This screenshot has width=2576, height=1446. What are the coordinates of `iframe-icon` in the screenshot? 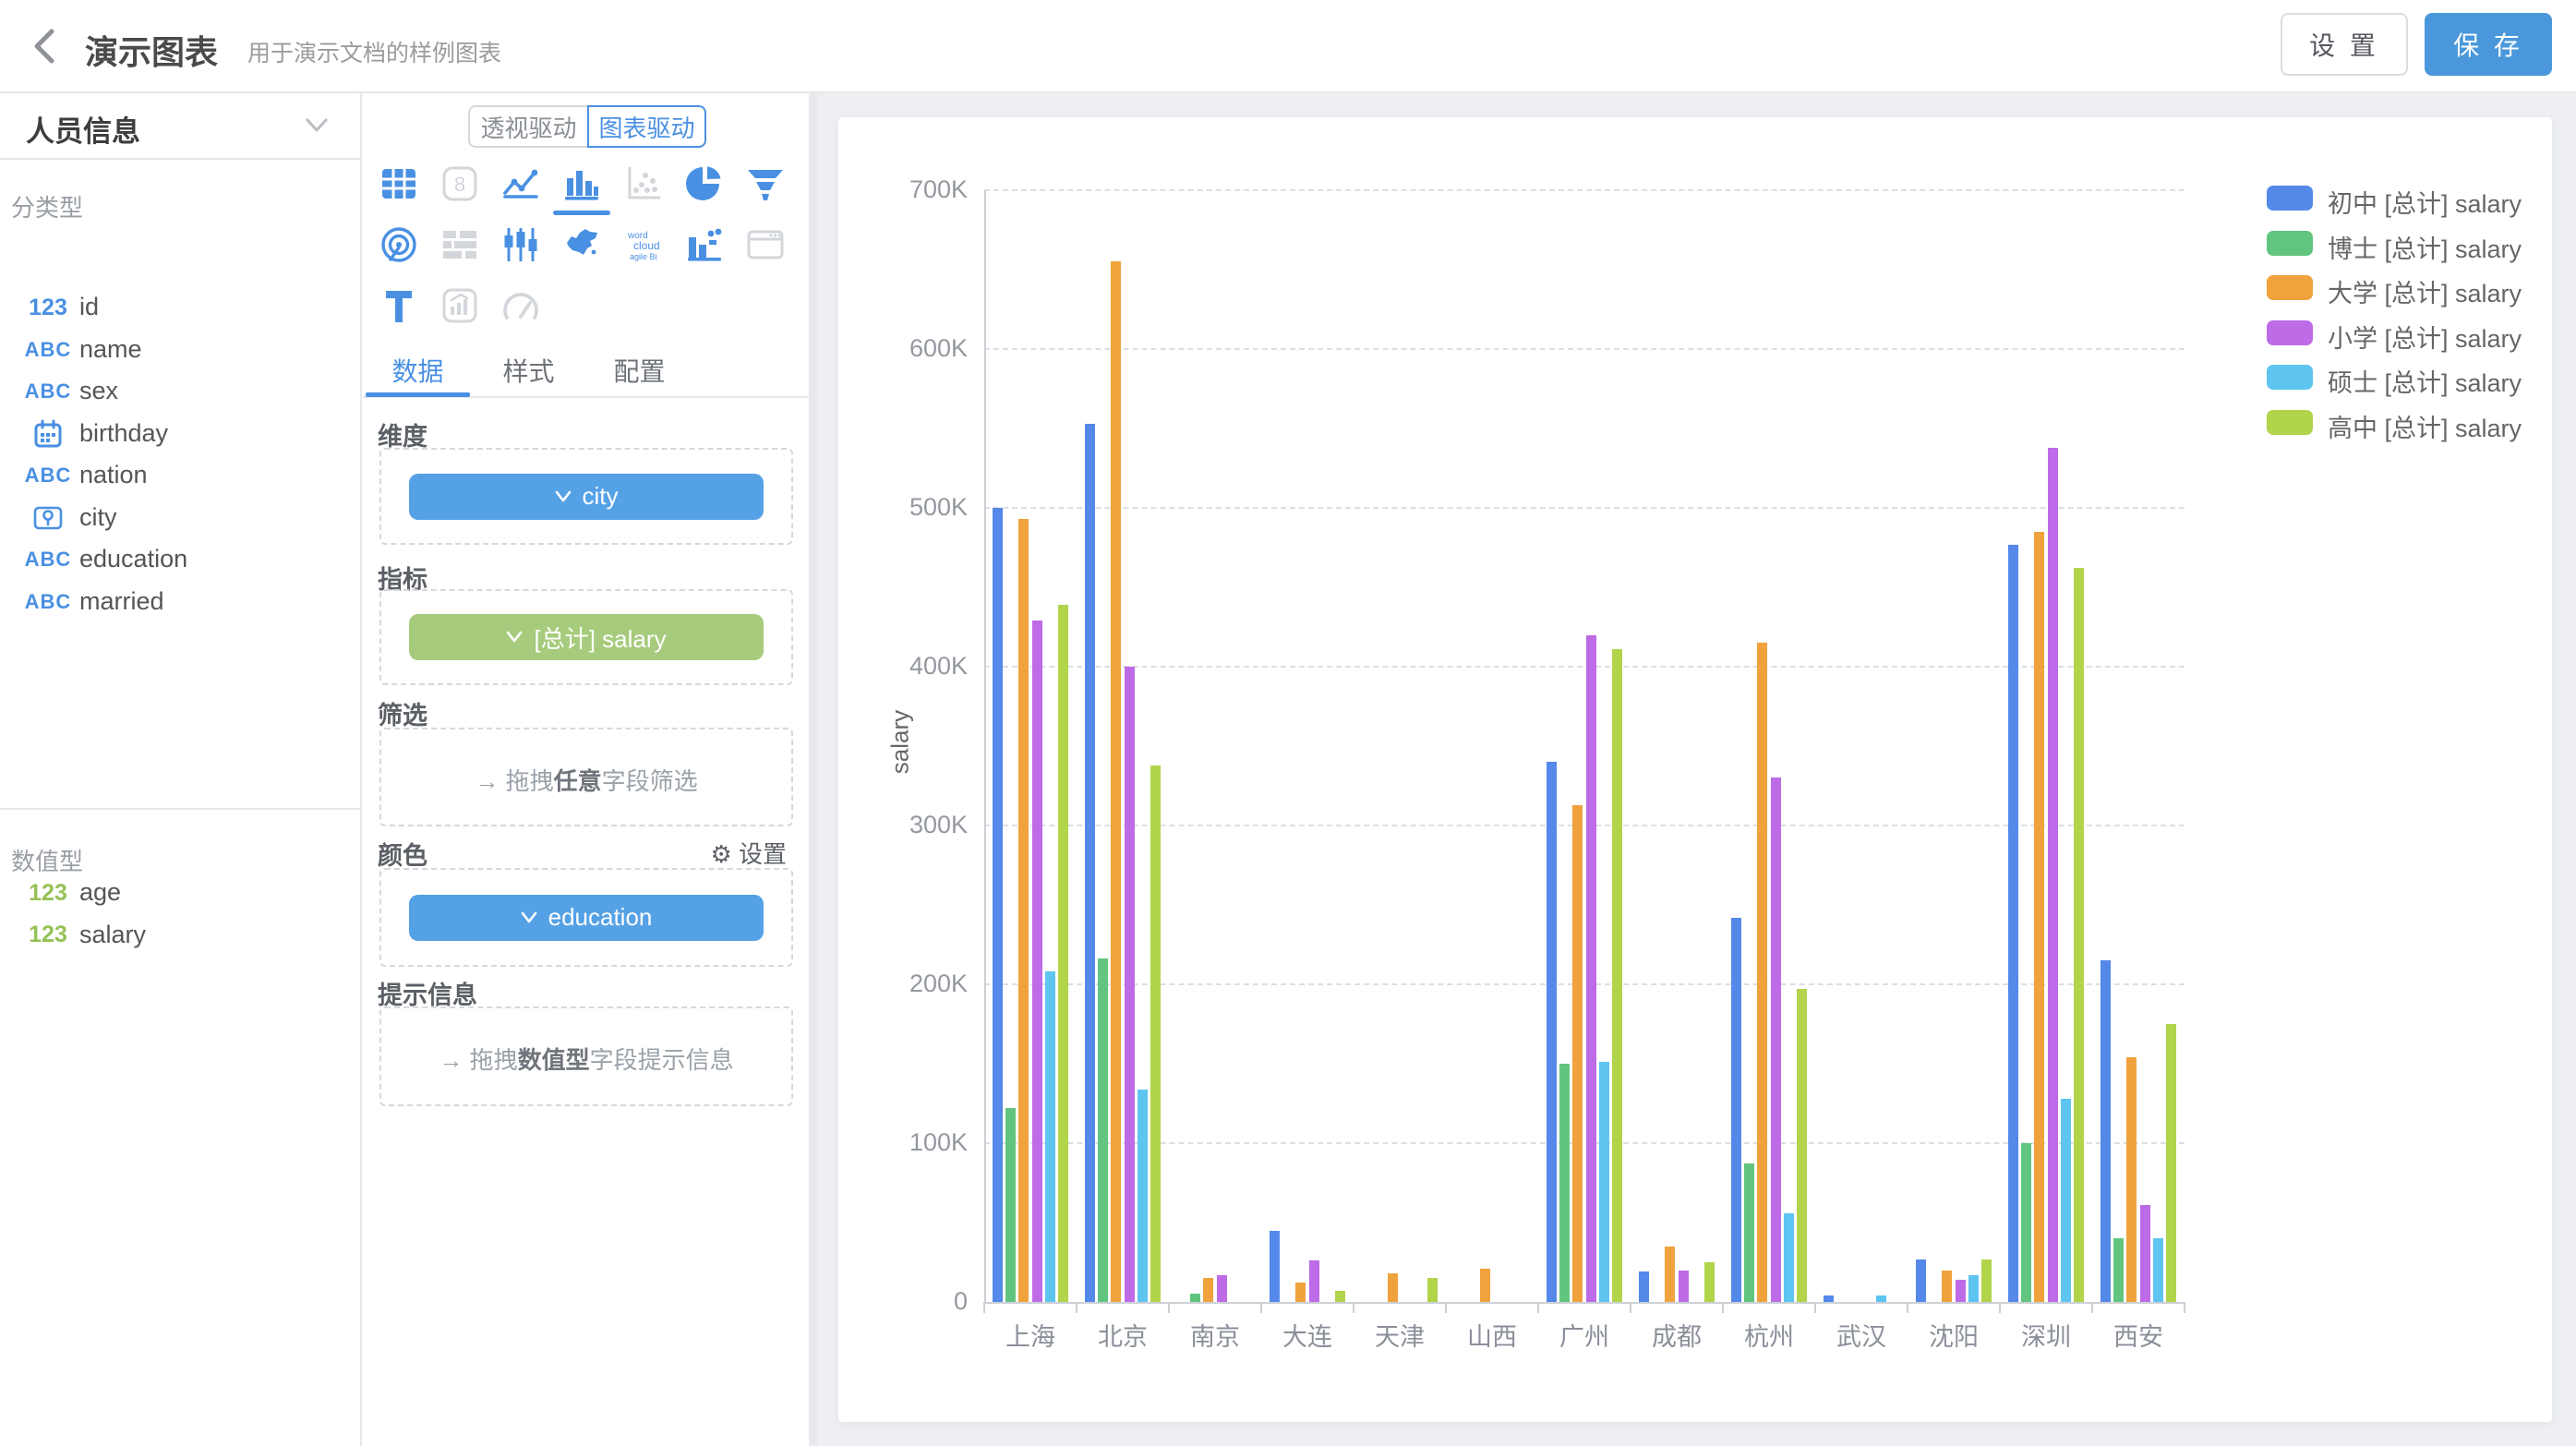 It's located at (765, 244).